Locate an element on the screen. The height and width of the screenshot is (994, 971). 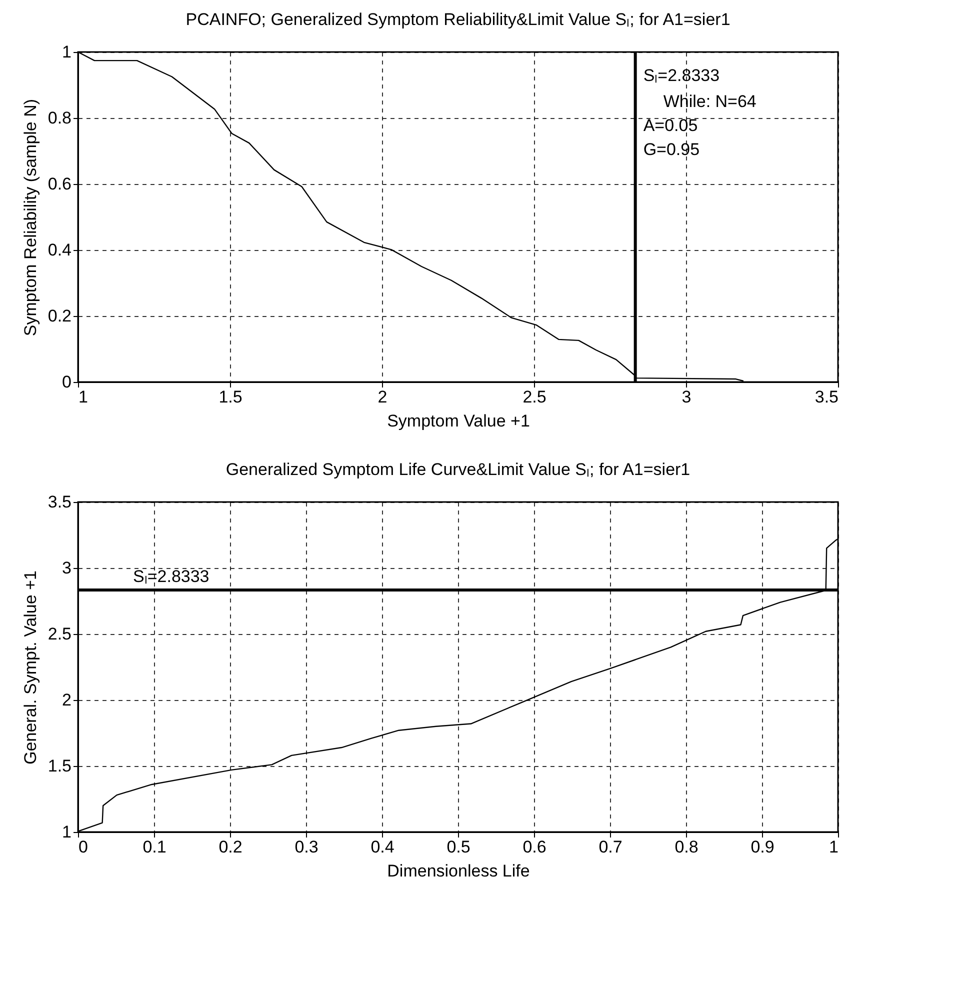
y-tick-label: 0.6 is located at coordinates (60, 184).